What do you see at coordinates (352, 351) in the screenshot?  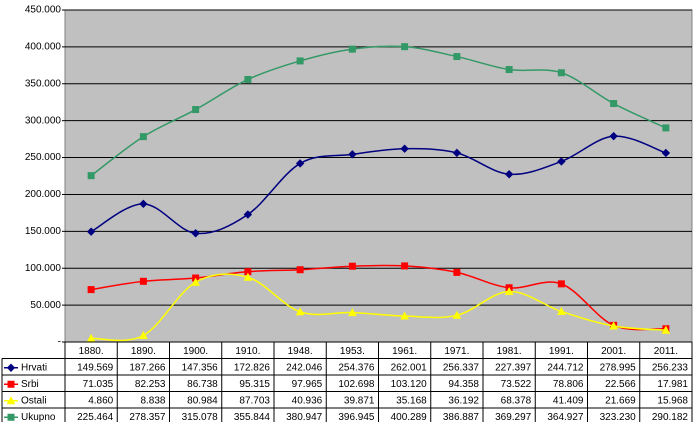 I see `x-tick-label: 1953.` at bounding box center [352, 351].